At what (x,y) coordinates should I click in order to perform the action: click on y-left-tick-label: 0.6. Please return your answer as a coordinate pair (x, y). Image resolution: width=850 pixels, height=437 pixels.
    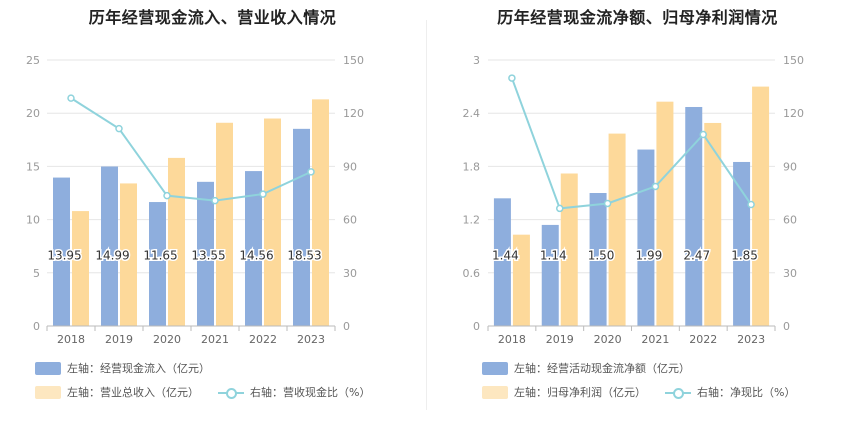
    Looking at the image, I should click on (472, 273).